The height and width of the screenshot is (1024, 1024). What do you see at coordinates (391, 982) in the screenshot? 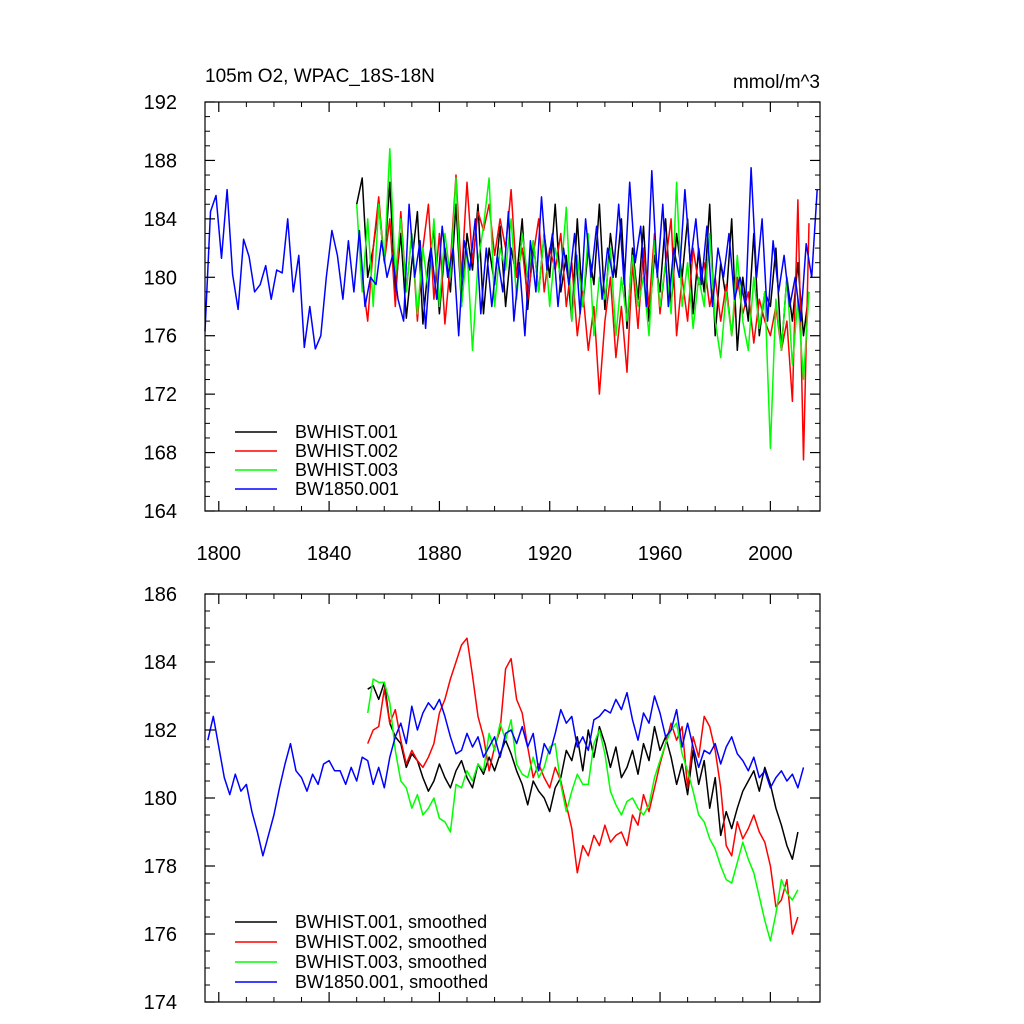
I see `legend-label: BW1850.001, smoothed` at bounding box center [391, 982].